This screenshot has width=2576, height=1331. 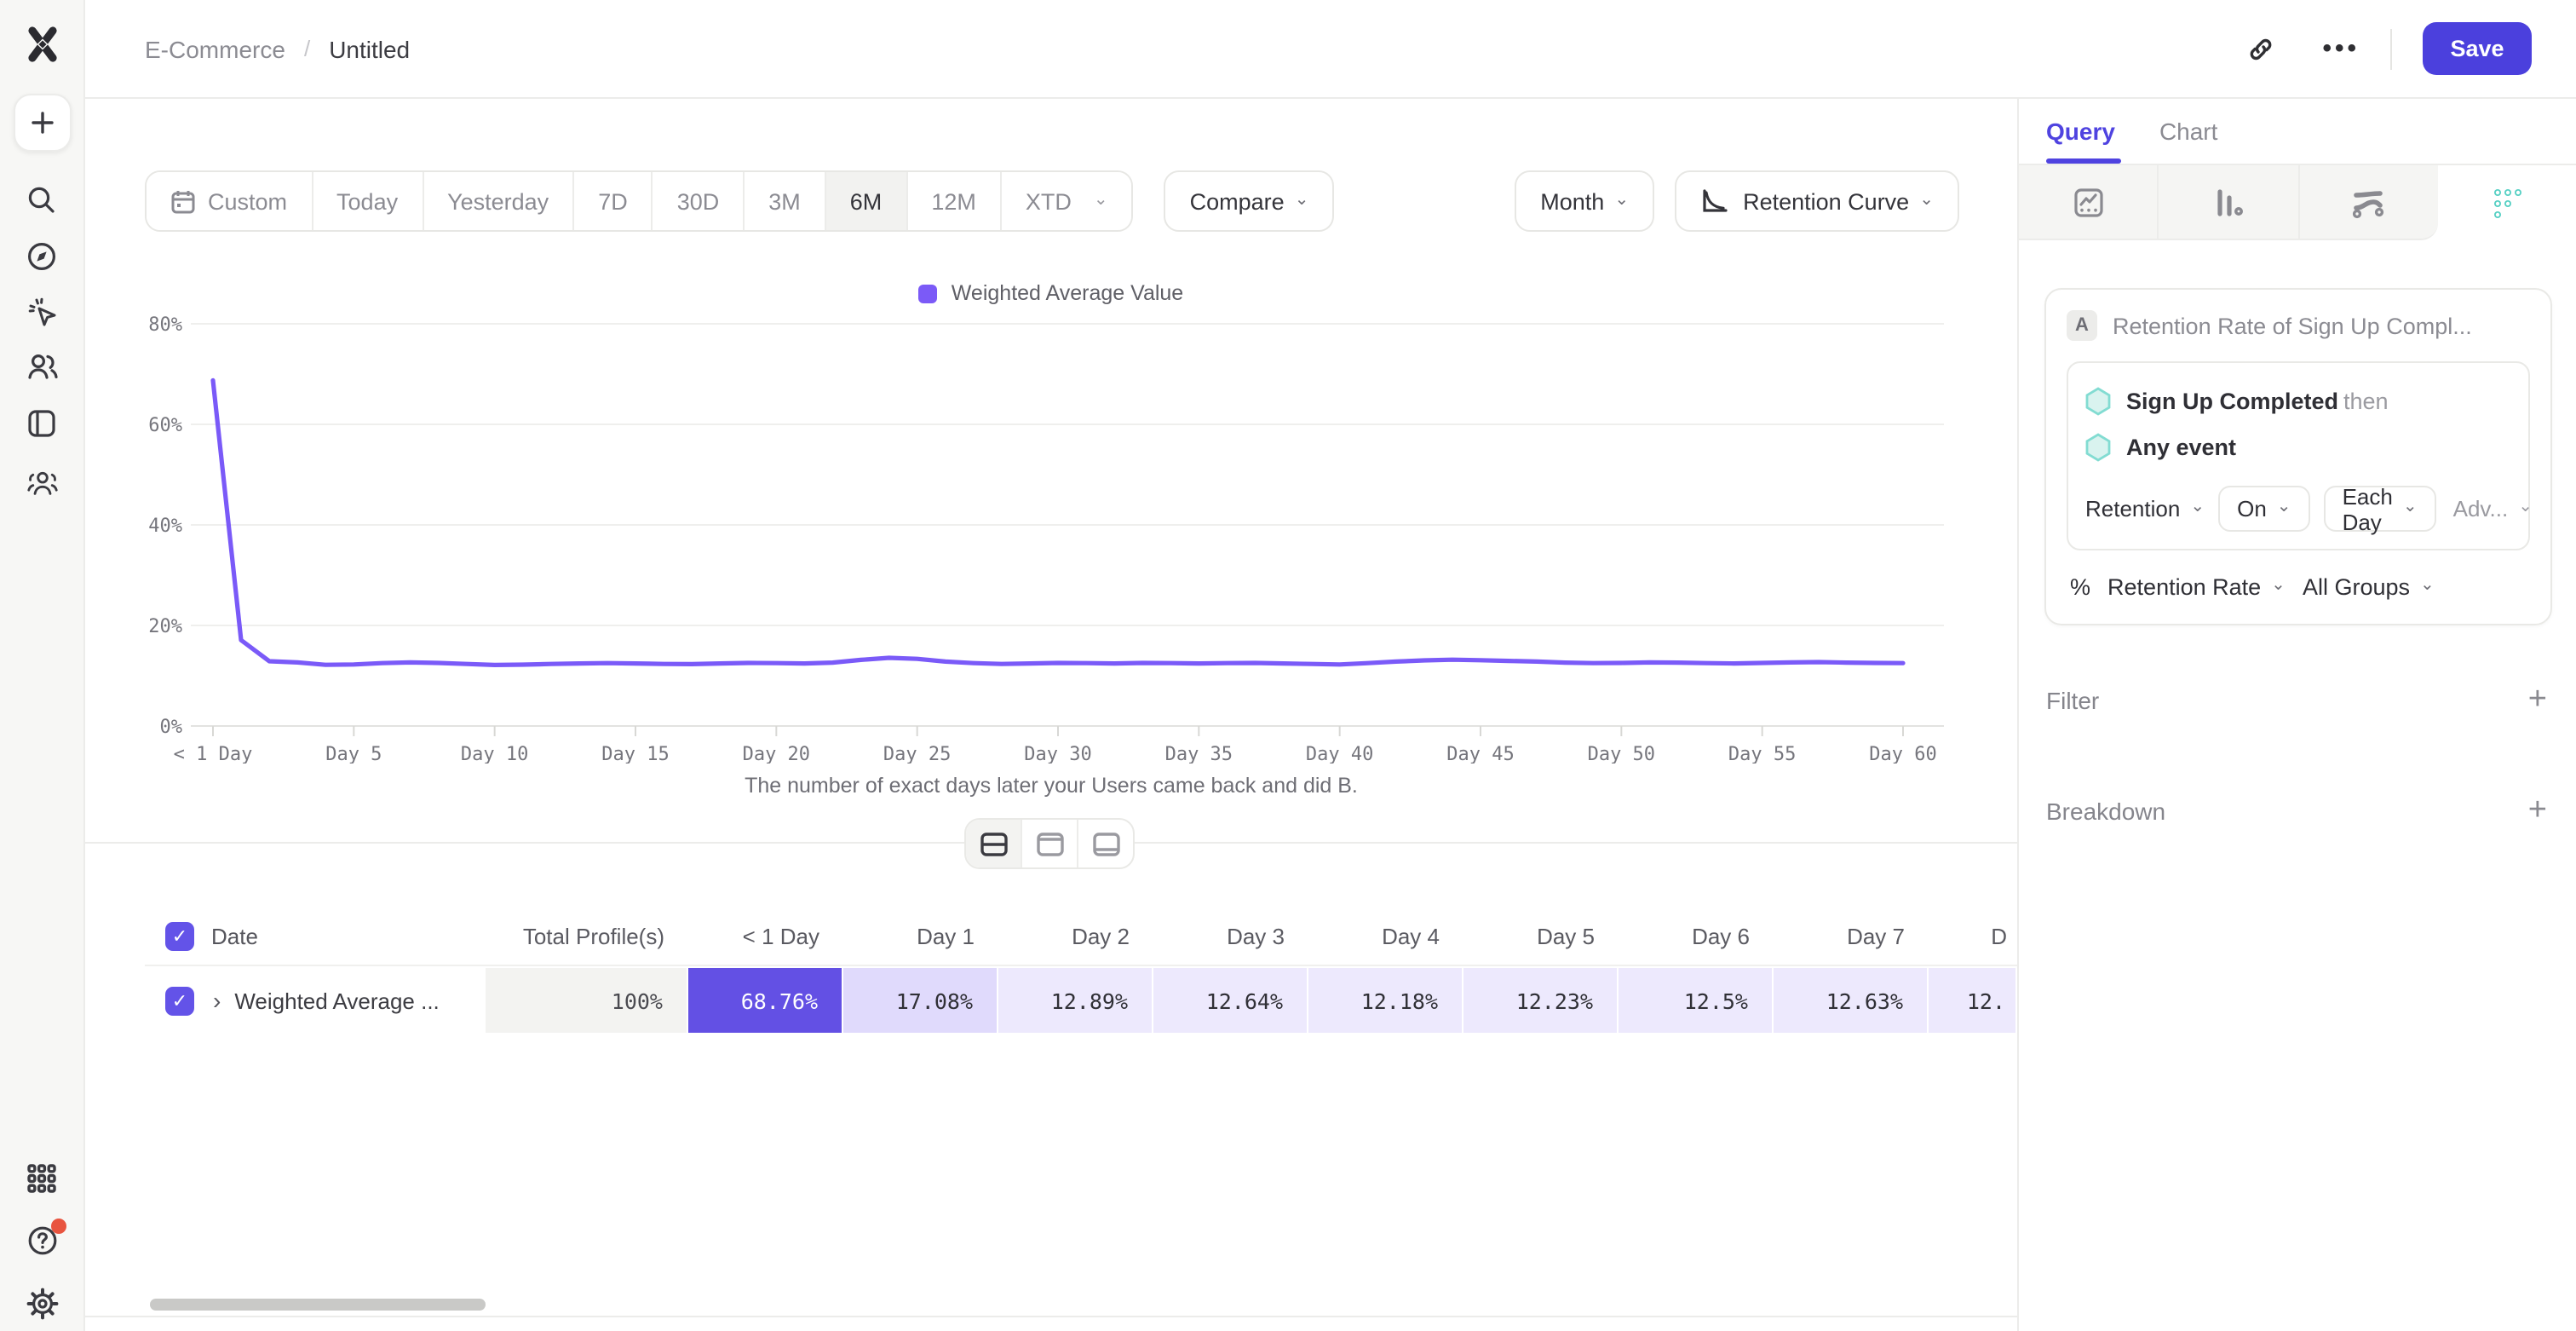 I want to click on add-breakdown-button: +, so click(x=2537, y=810).